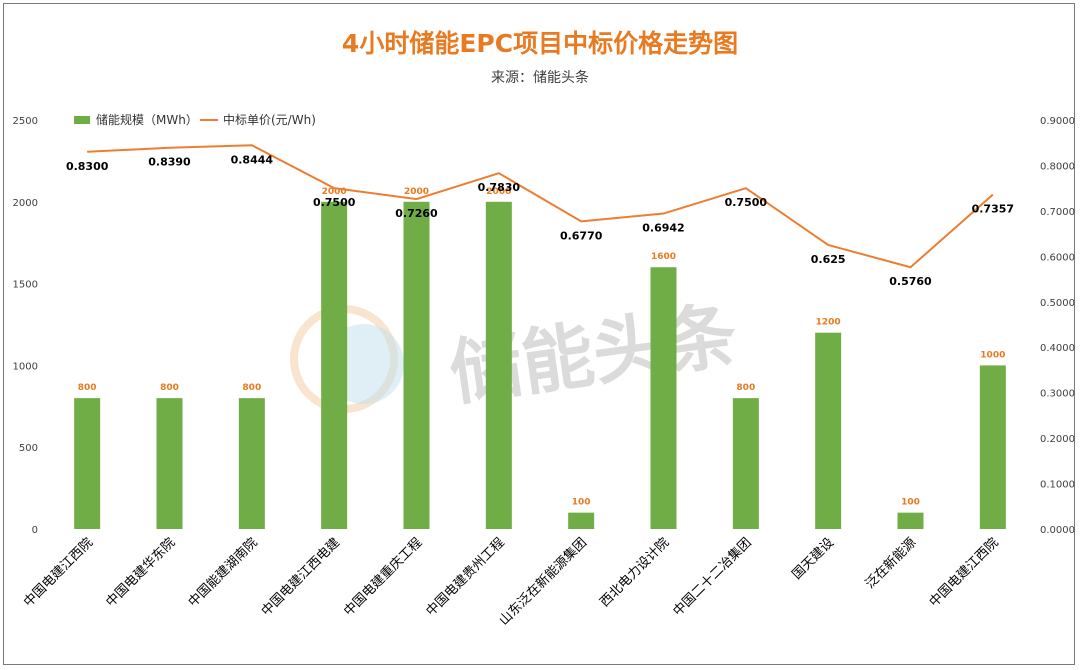 Image resolution: width=1080 pixels, height=670 pixels. I want to click on category-label: 西北电力设计院, so click(634, 572).